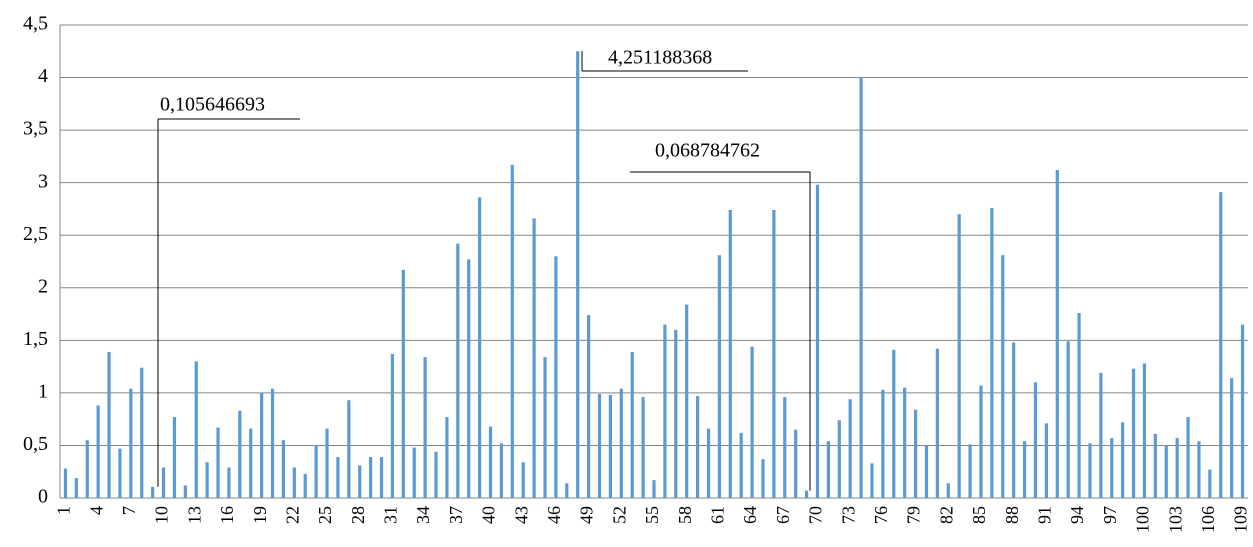  I want to click on x-tick-label: 58, so click(685, 515).